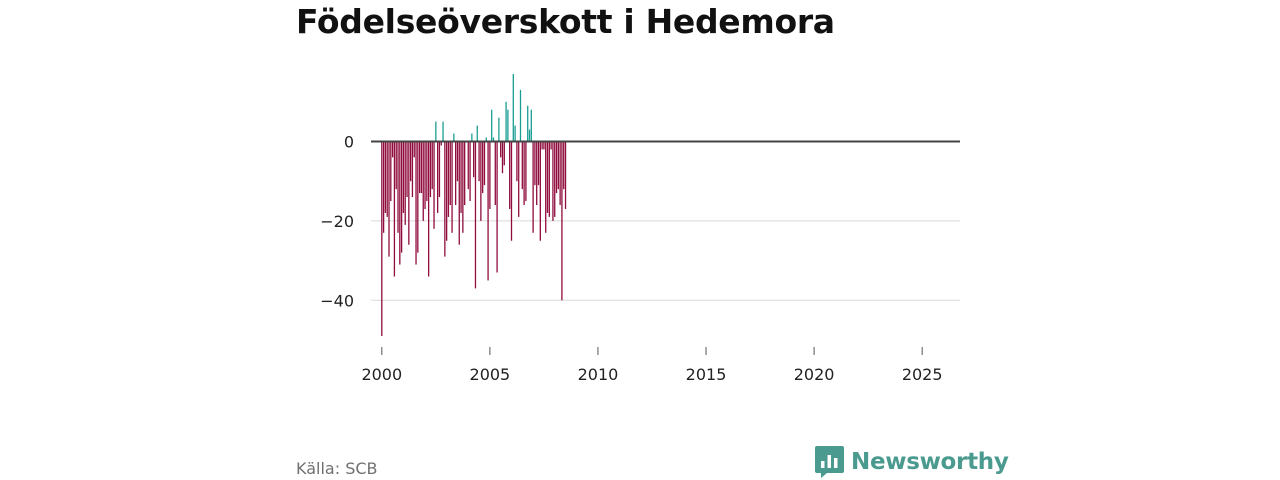 The image size is (1280, 480). Describe the element at coordinates (337, 468) in the screenshot. I see `source-note: Källa: SCB` at that location.